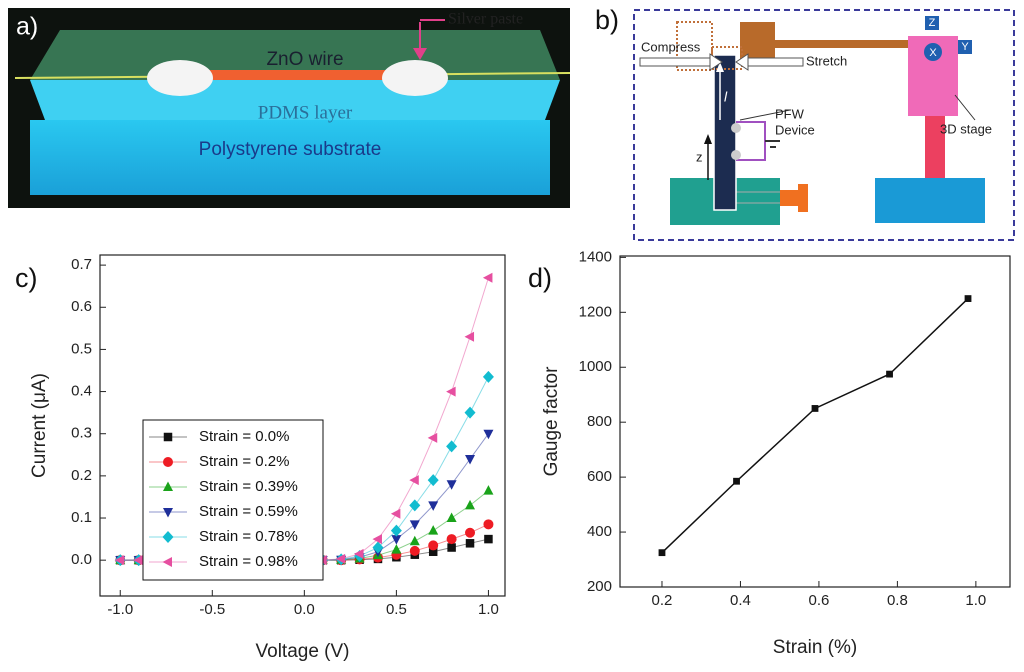 This screenshot has width=1024, height=672. I want to click on zno-wire, so click(295, 75).